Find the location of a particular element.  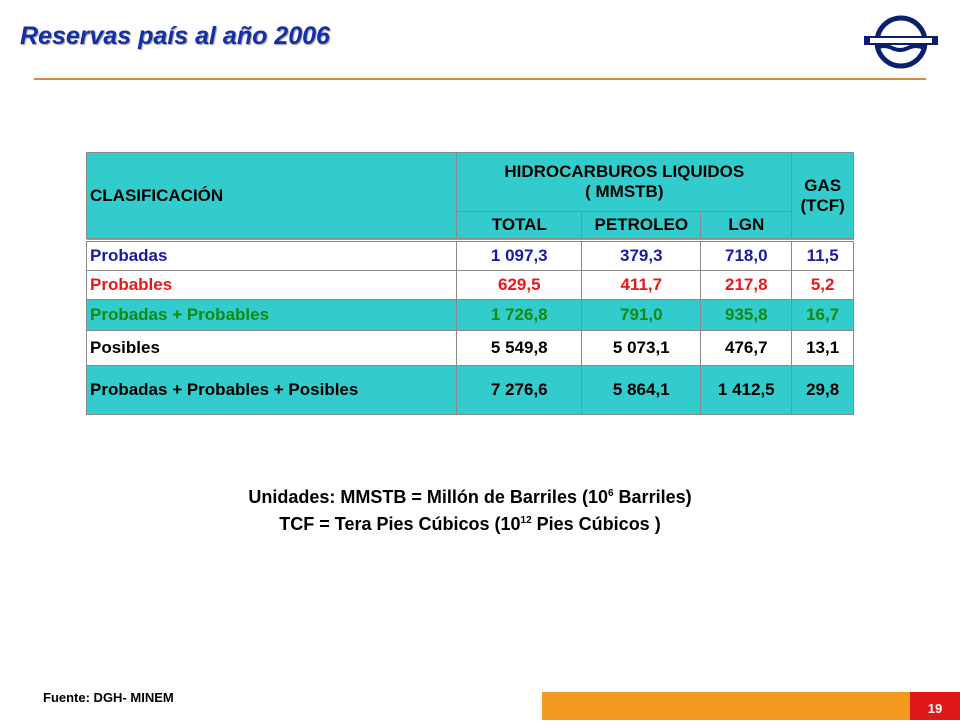

cell-total: 629,5 is located at coordinates (519, 285).